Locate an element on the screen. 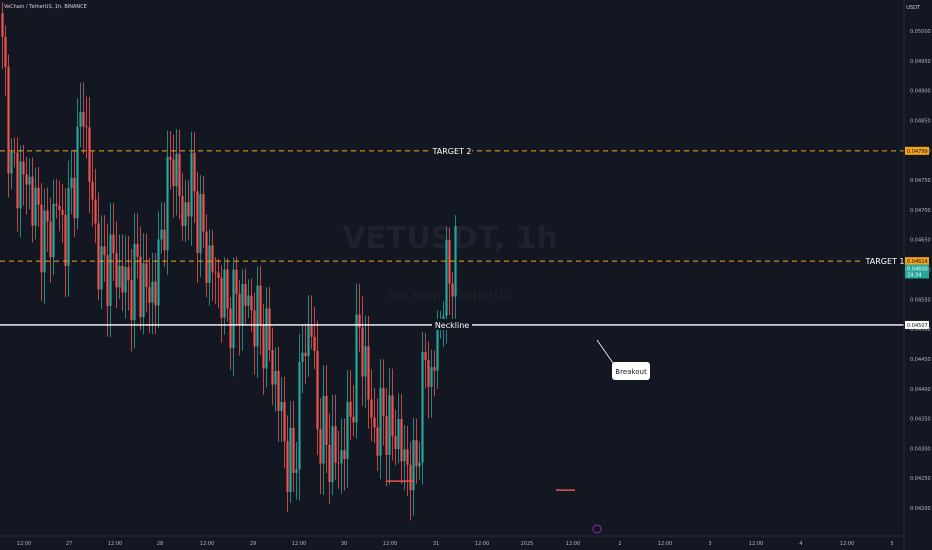  price-tick-label: 0.04950 is located at coordinates (920, 62).